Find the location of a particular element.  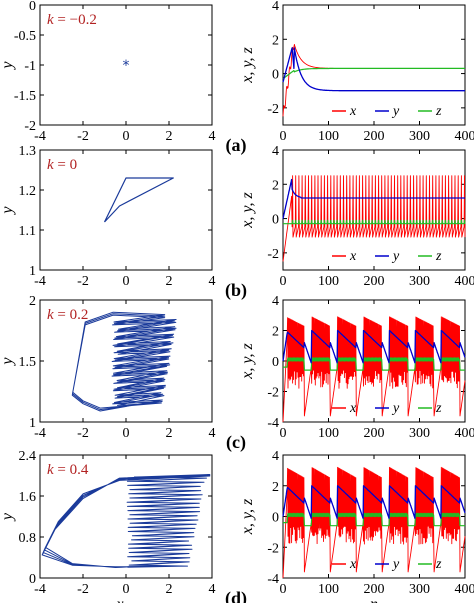

panel-2: -4 -2 0 2 4 1.3 1.2 1.1 1 y k = 0 is located at coordinates (108, 216).